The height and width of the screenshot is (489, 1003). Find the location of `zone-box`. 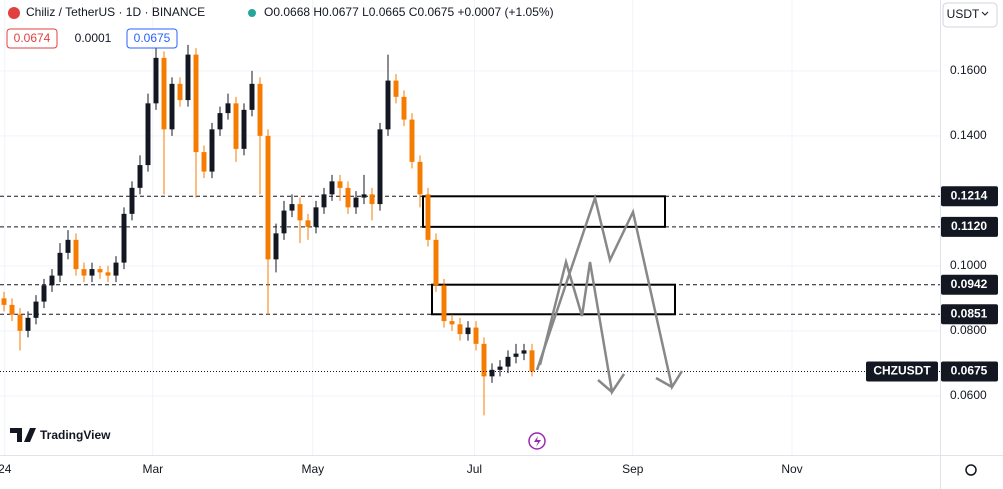

zone-box is located at coordinates (544, 211).